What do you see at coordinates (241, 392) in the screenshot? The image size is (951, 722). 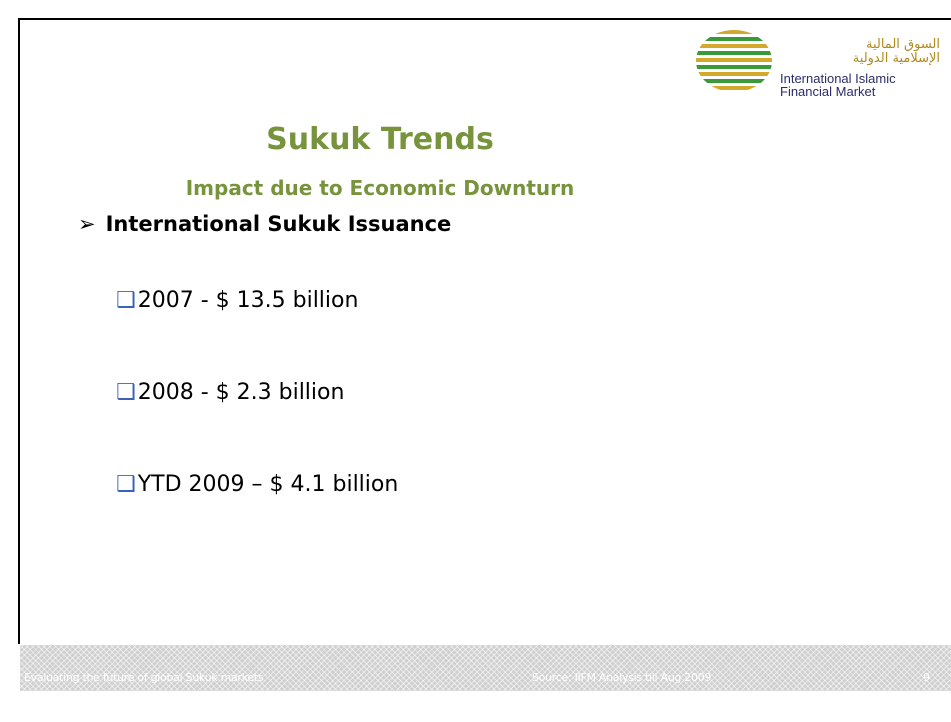 I see `item-text: 2008 - $ 2.3 billion` at bounding box center [241, 392].